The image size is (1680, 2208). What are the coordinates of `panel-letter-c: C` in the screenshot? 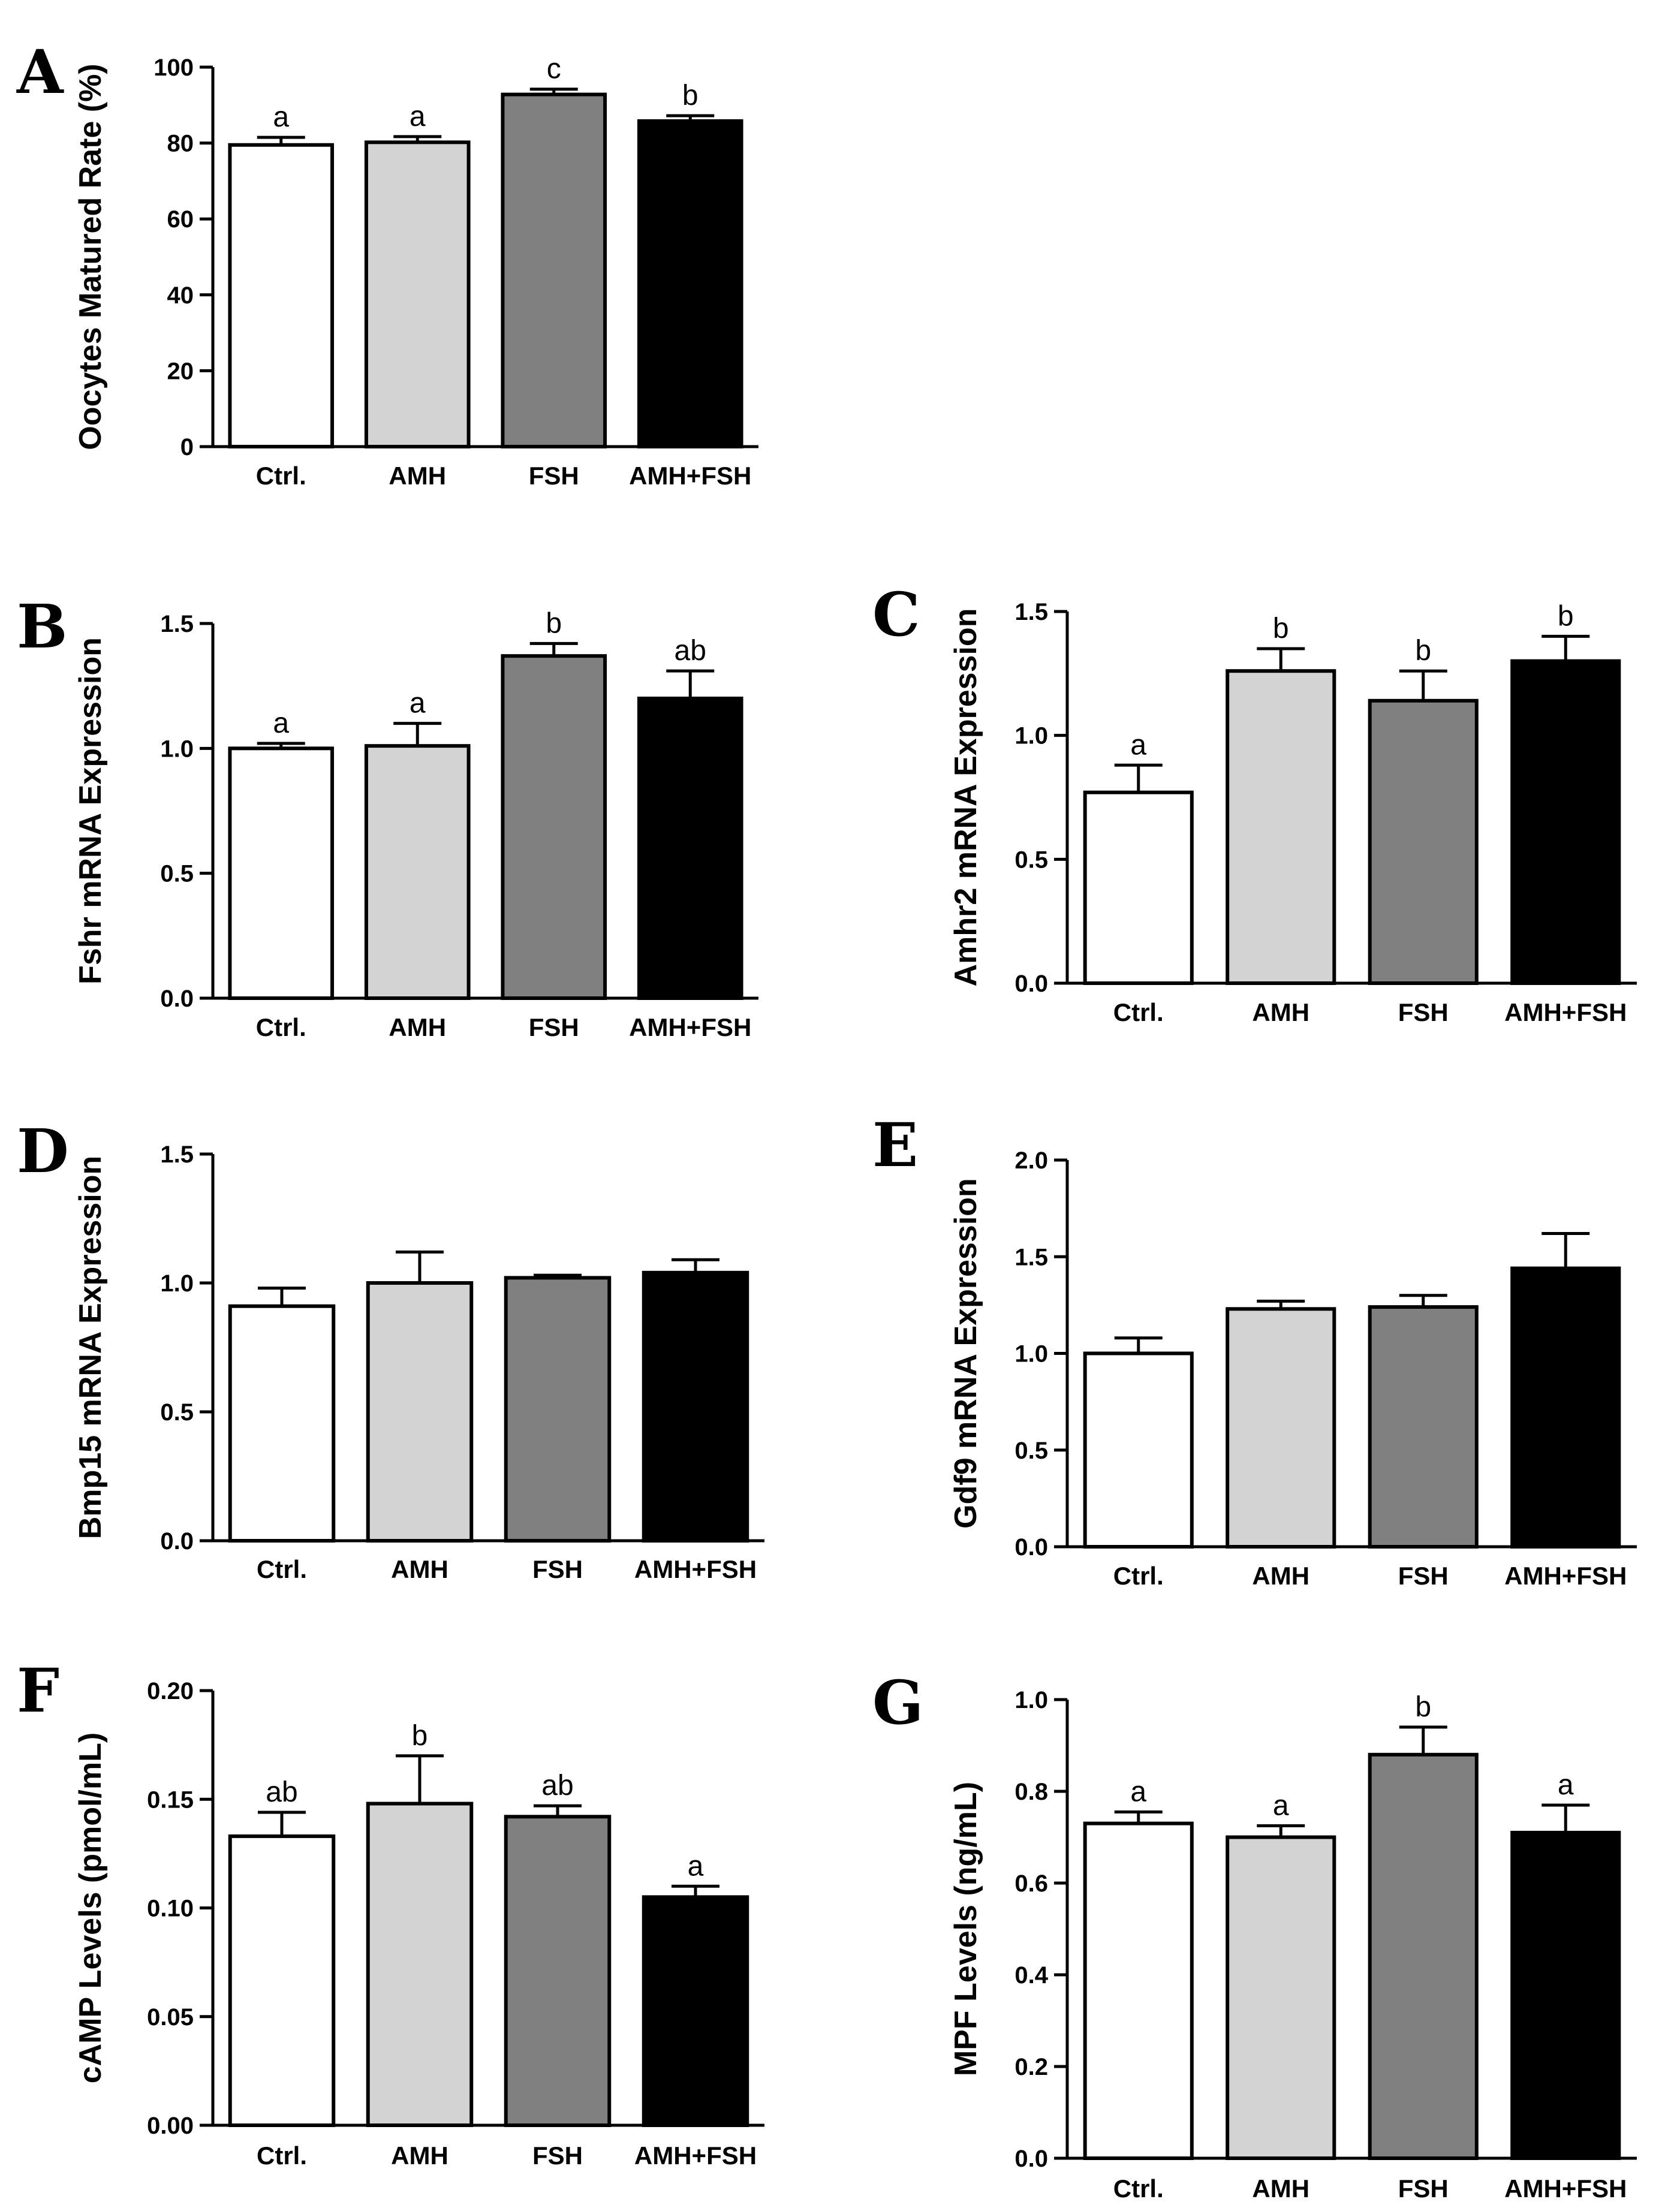 It's located at (896, 614).